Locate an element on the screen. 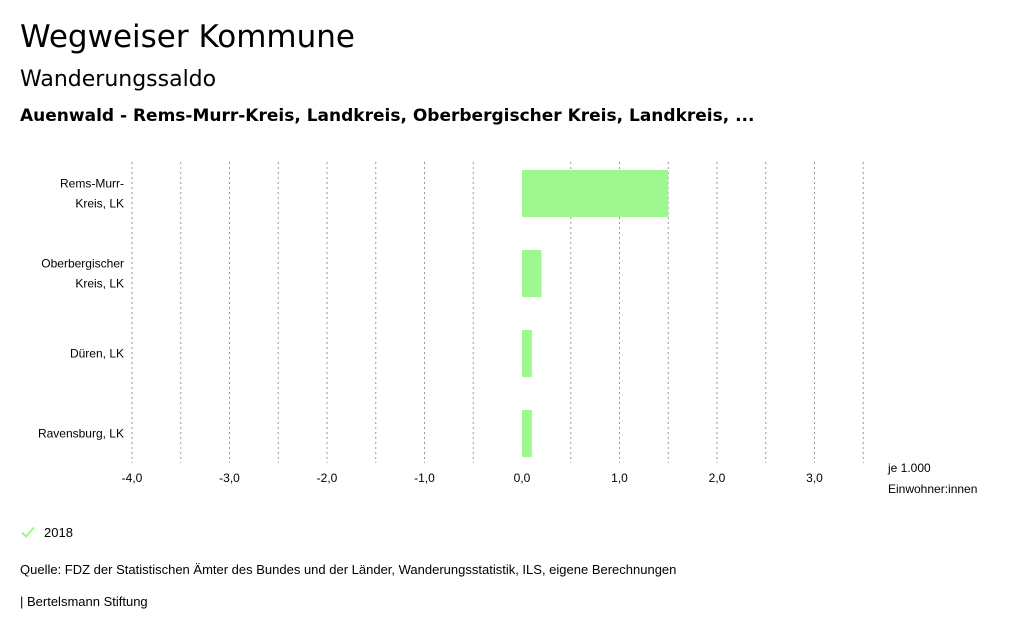 Image resolution: width=1024 pixels, height=634 pixels. category-label: Düren, LK is located at coordinates (97, 354).